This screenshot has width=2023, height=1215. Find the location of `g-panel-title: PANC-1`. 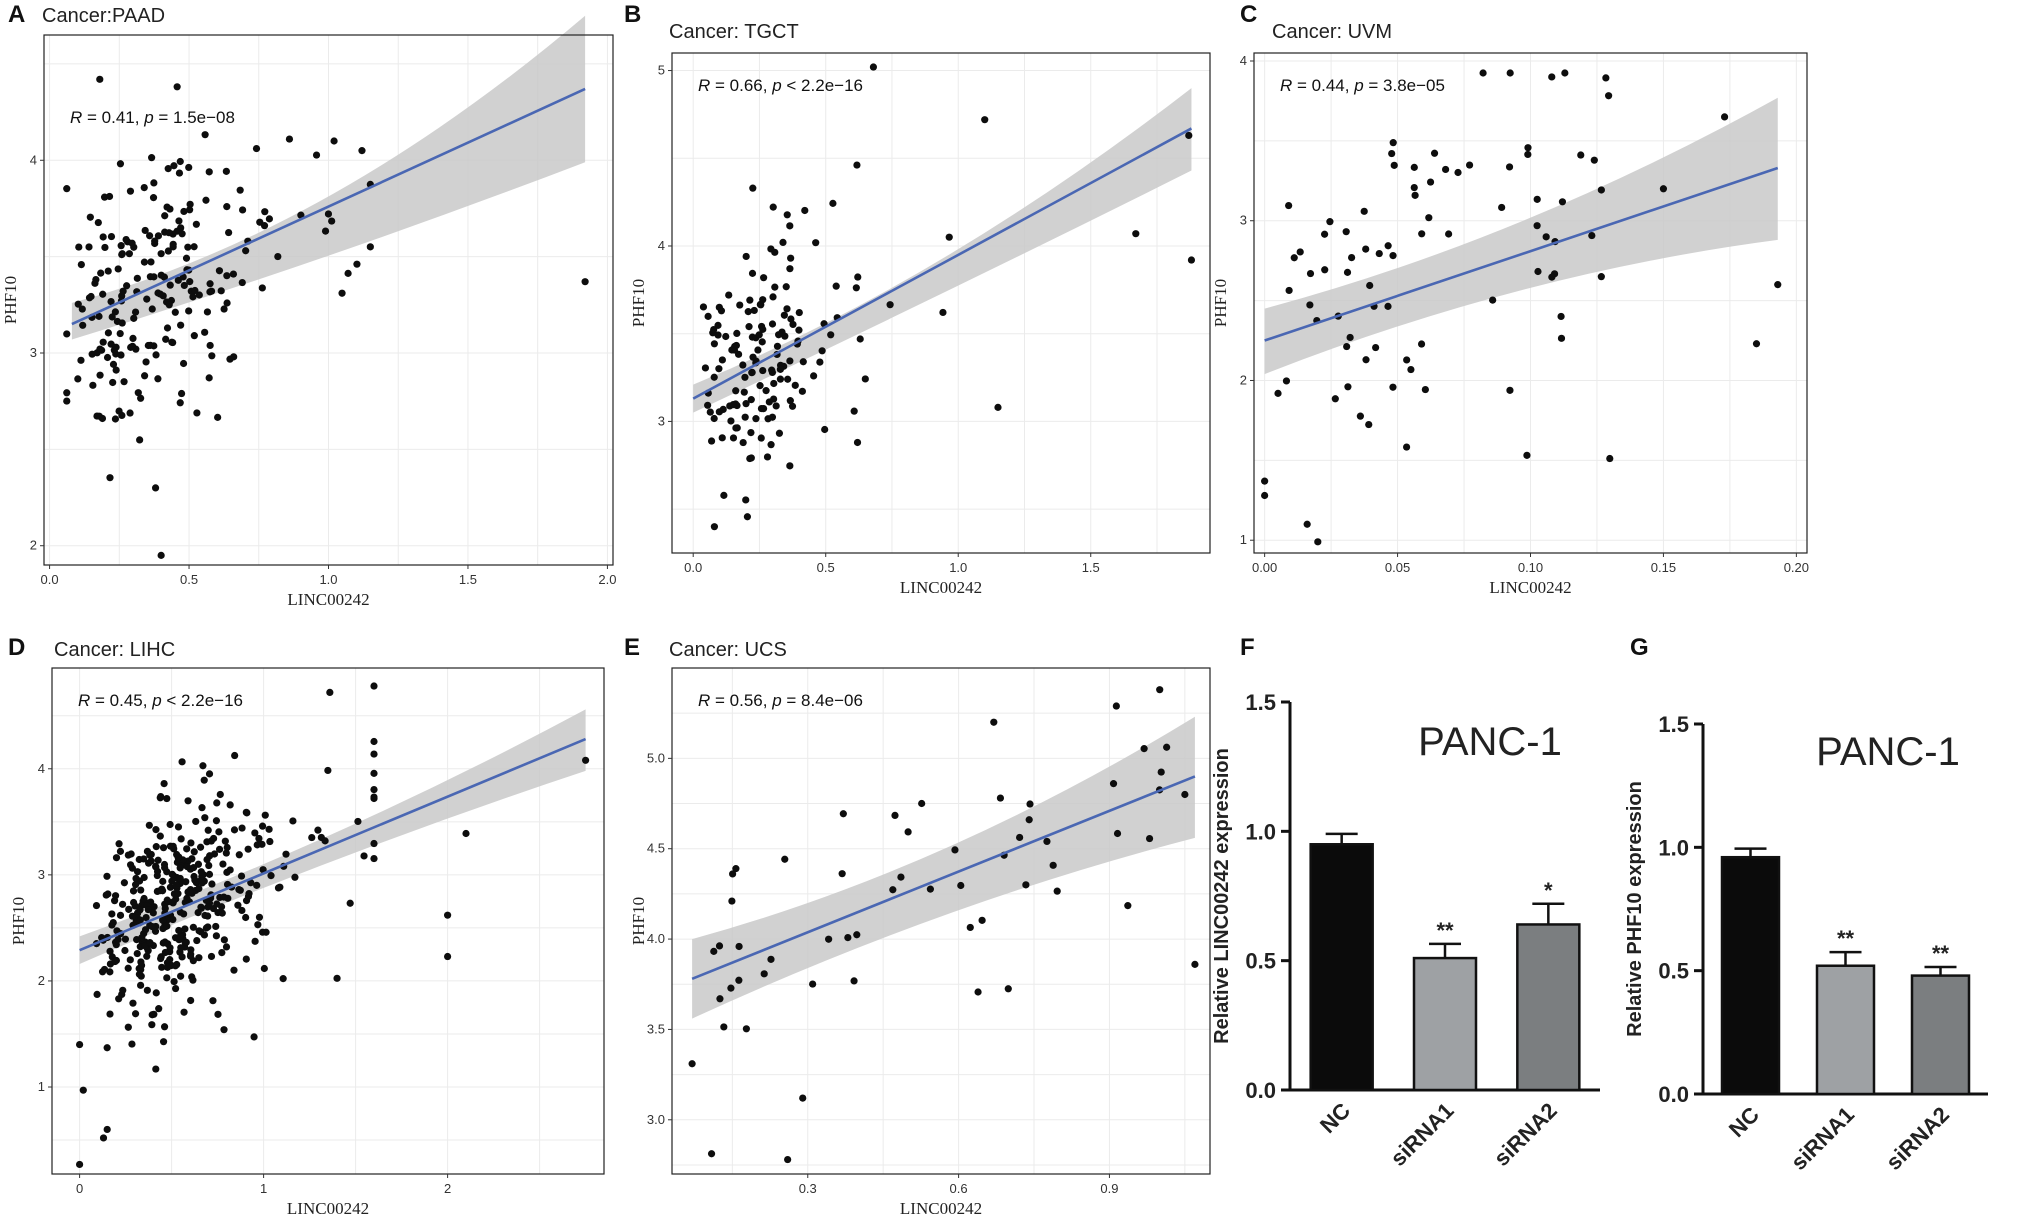

g-panel-title: PANC-1 is located at coordinates (1888, 752).